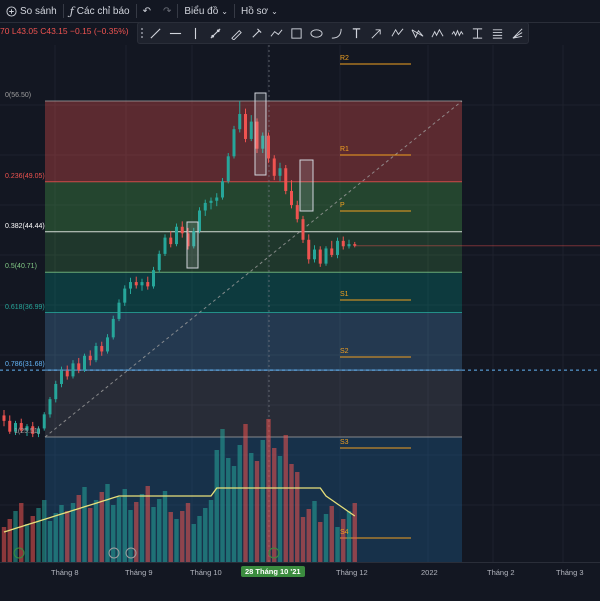  Describe the element at coordinates (236, 33) in the screenshot. I see `pen-tool` at that location.